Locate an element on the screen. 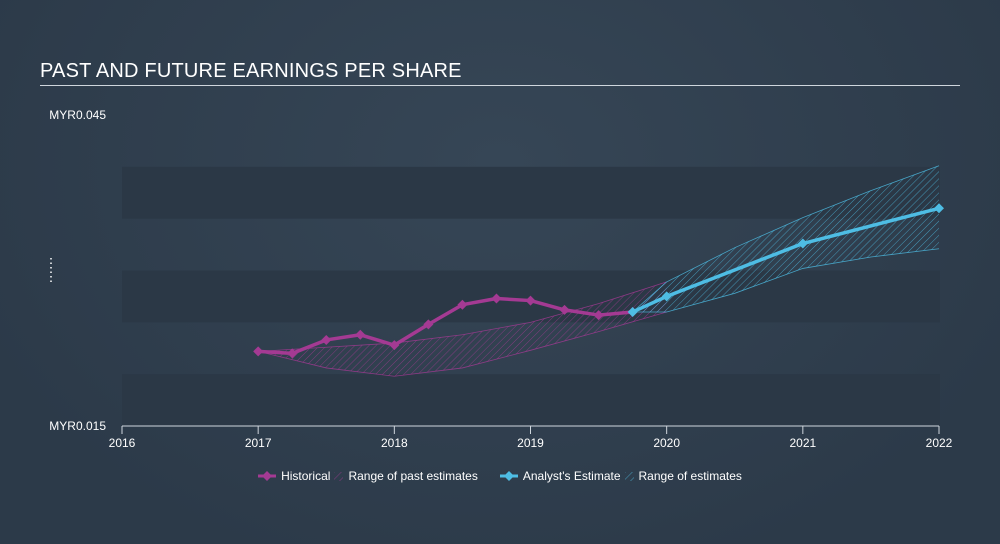 This screenshot has width=1000, height=544. y-tick-label: MYR0.045 is located at coordinates (77, 115).